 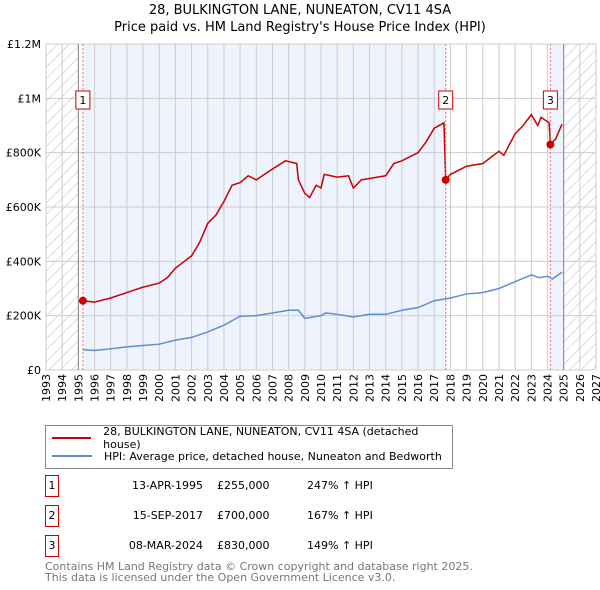 I want to click on x-tick-label: 2015, so click(x=402, y=388).